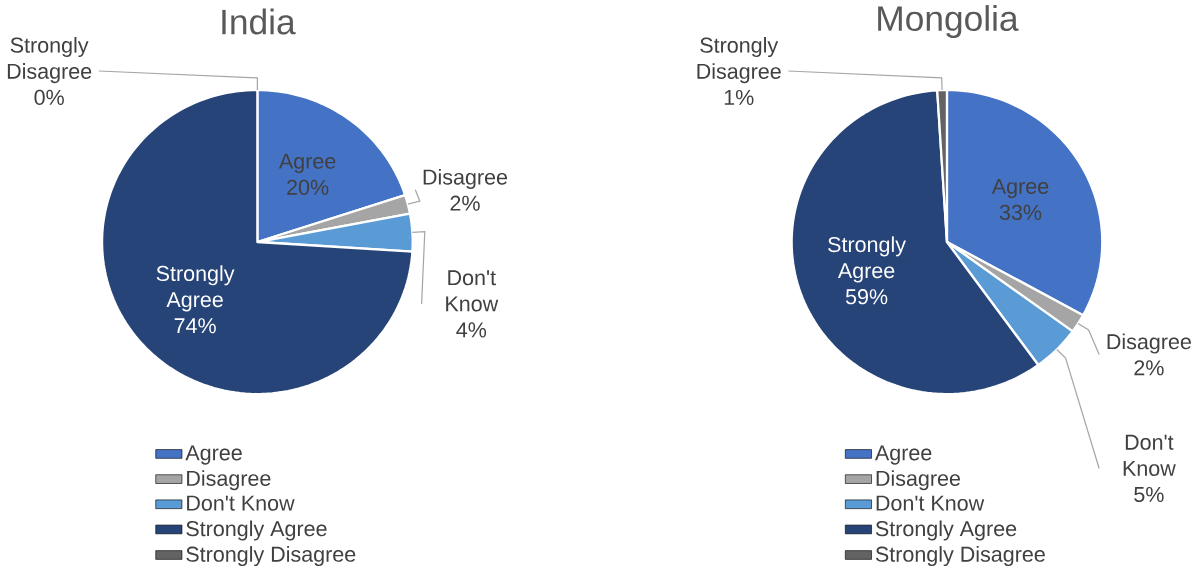 The width and height of the screenshot is (1198, 570). Describe the element at coordinates (1149, 494) in the screenshot. I see `data-label: 5%` at that location.